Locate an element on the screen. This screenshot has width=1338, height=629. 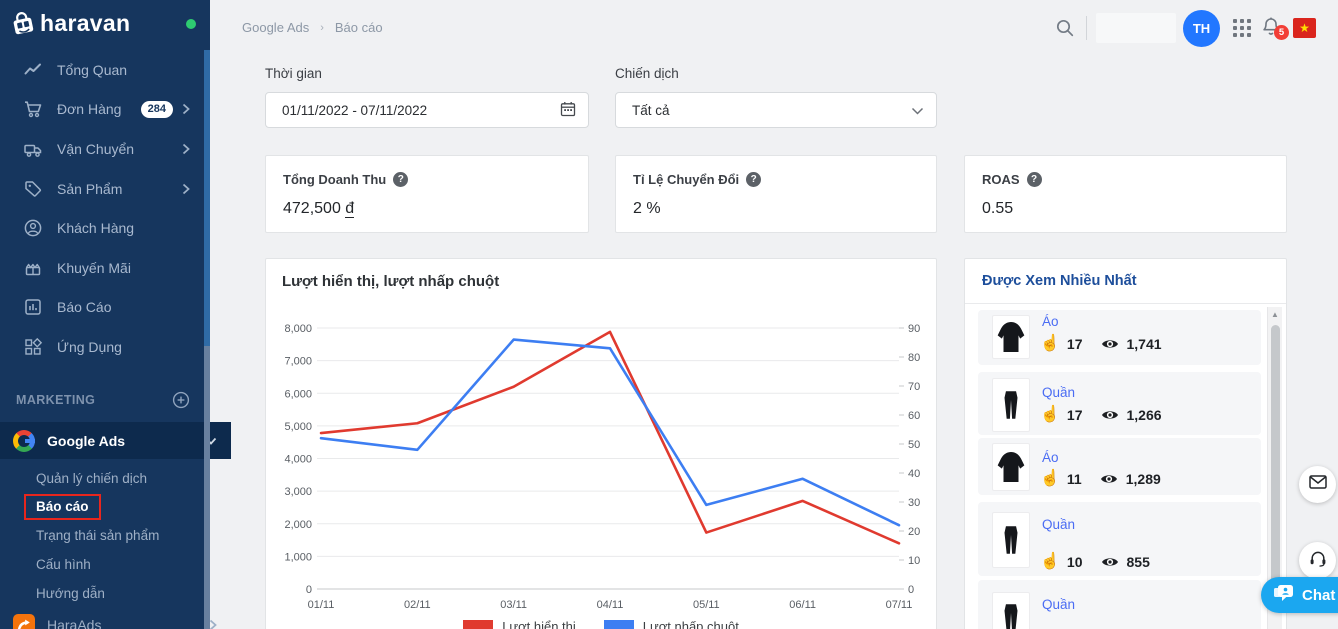
sidebar-nav: Tổng Quan Đơn Hàng 284 Vận Chuyển is located at coordinates (102, 208).